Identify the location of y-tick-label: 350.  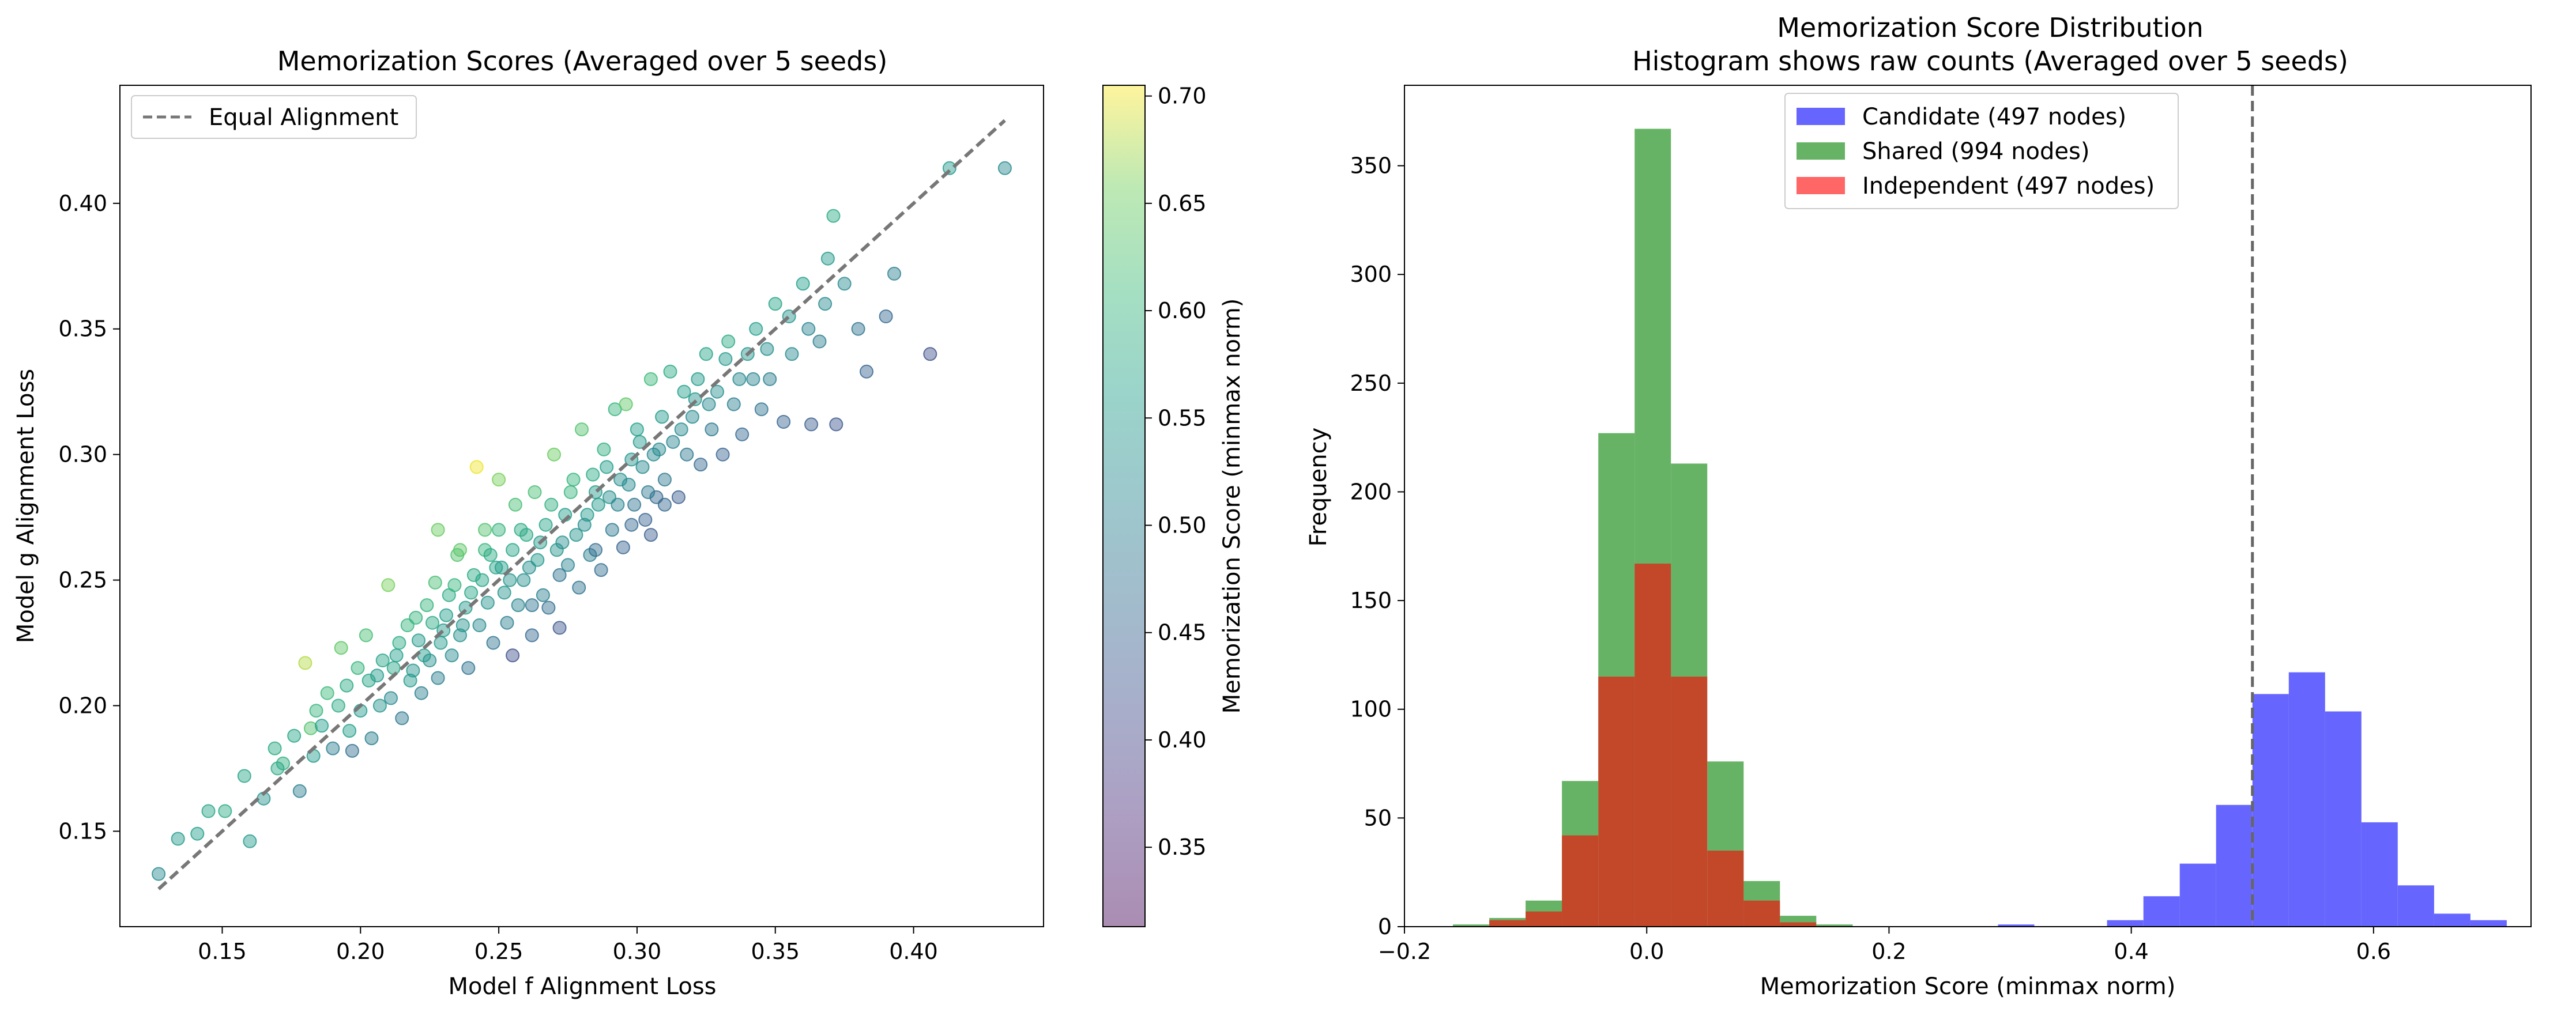
(1371, 166).